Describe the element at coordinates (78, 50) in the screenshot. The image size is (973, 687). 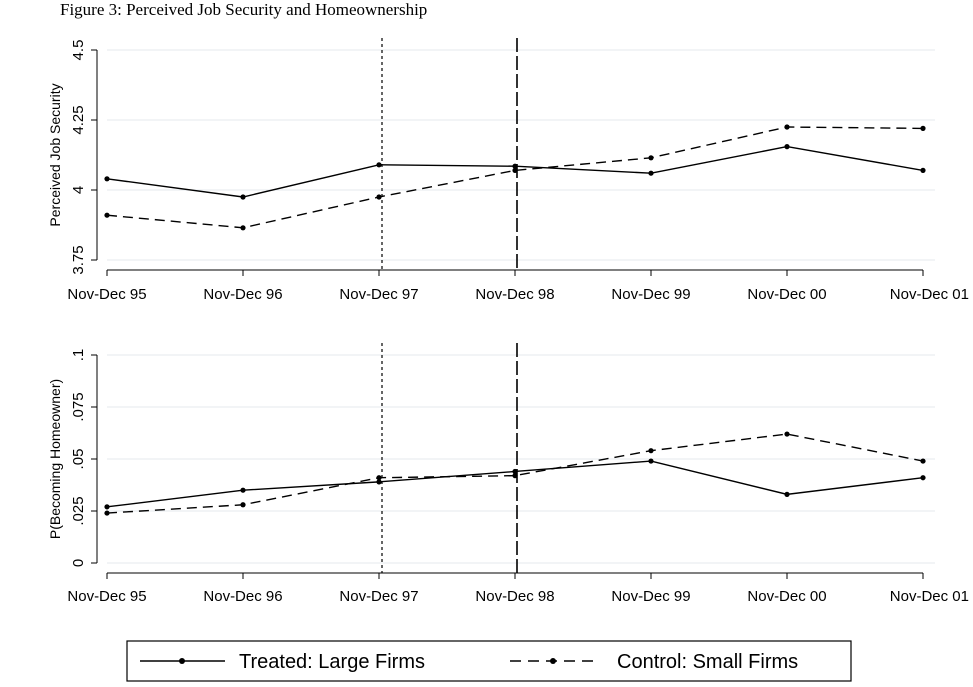
I see `y-tick-label: 4.5` at that location.